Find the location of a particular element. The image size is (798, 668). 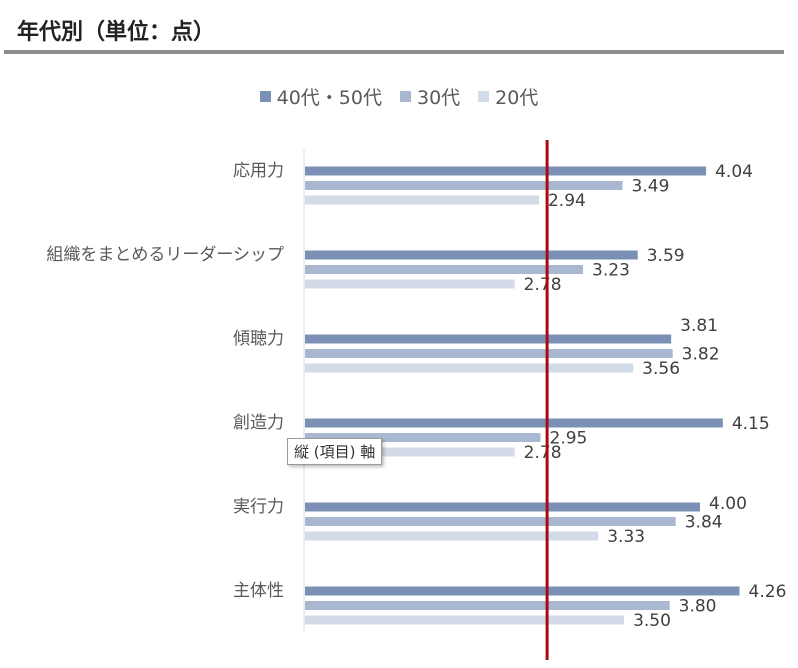

data-label-shutaisei-30: 3.80 is located at coordinates (698, 607).